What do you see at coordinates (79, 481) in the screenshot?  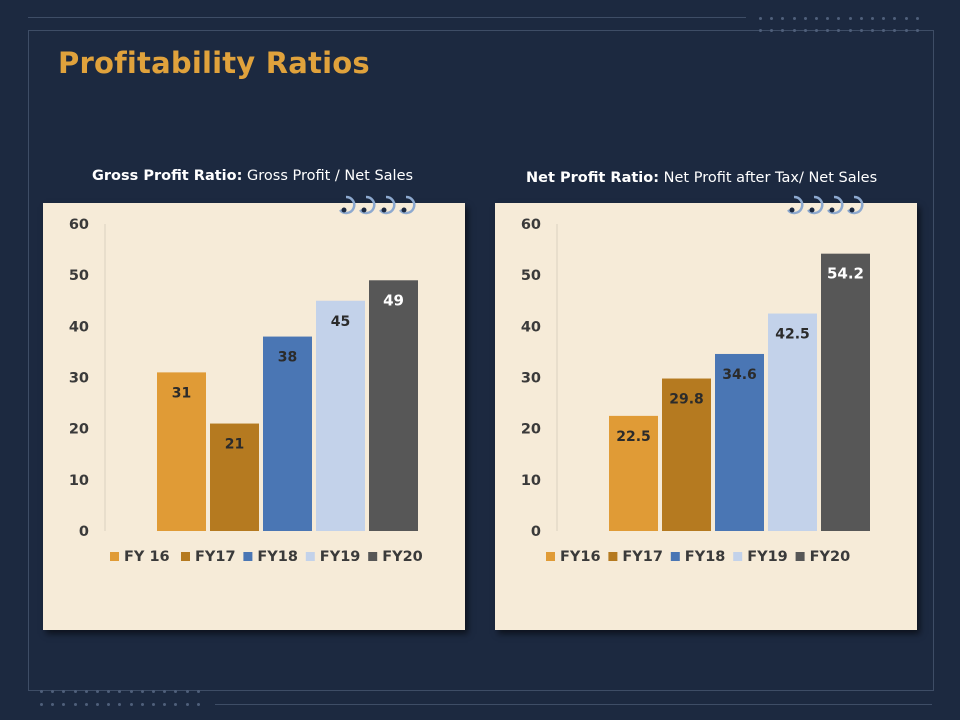 I see `y-tick-label: 10` at bounding box center [79, 481].